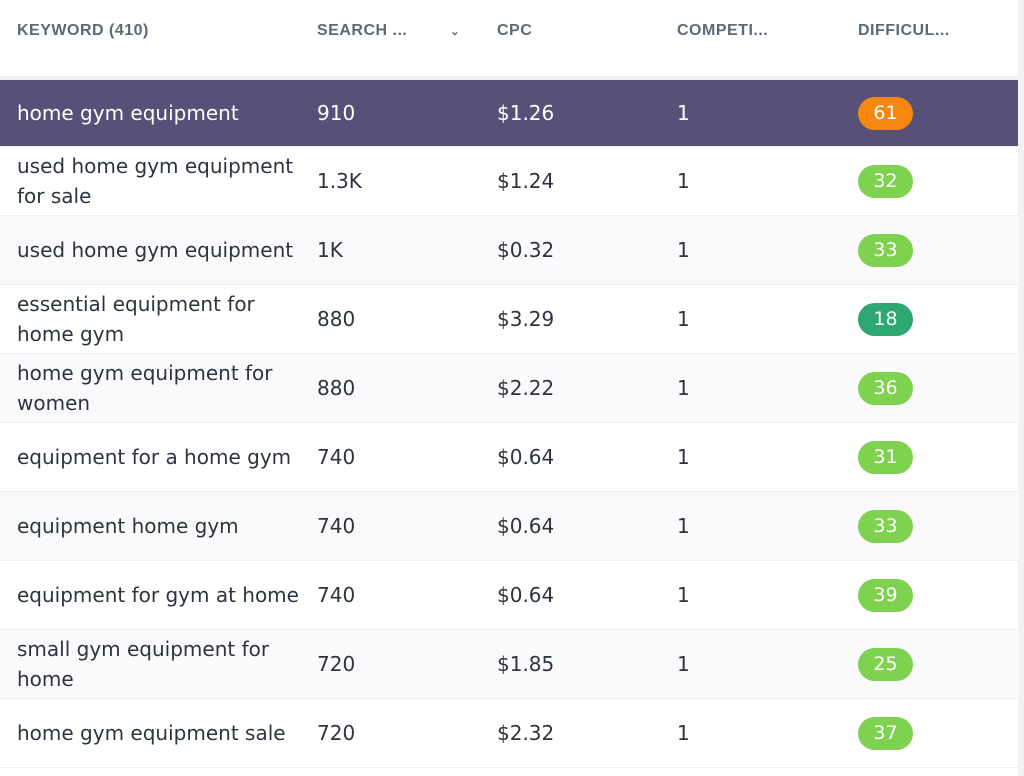 The width and height of the screenshot is (1024, 776). Describe the element at coordinates (526, 319) in the screenshot. I see `cpc-cell: $3.29` at that location.